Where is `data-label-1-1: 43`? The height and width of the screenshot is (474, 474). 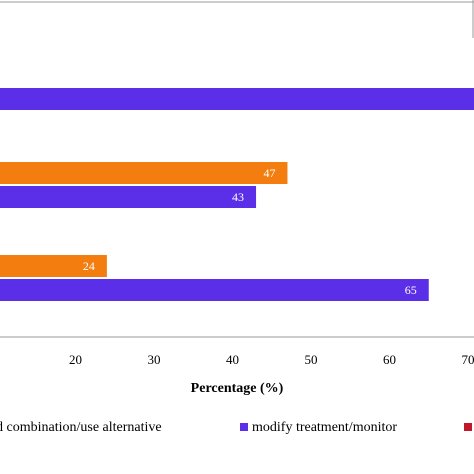 data-label-1-1: 43 is located at coordinates (238, 197).